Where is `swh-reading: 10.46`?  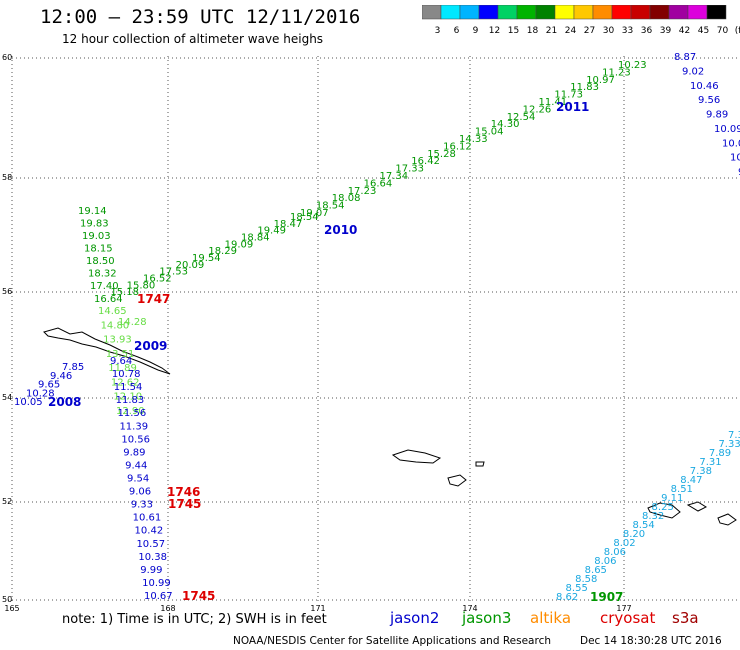 swh-reading: 10.46 is located at coordinates (704, 86).